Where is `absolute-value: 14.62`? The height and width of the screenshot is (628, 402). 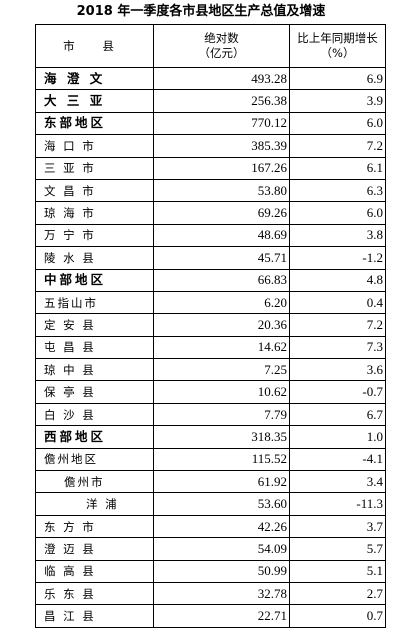
absolute-value: 14.62 is located at coordinates (221, 347).